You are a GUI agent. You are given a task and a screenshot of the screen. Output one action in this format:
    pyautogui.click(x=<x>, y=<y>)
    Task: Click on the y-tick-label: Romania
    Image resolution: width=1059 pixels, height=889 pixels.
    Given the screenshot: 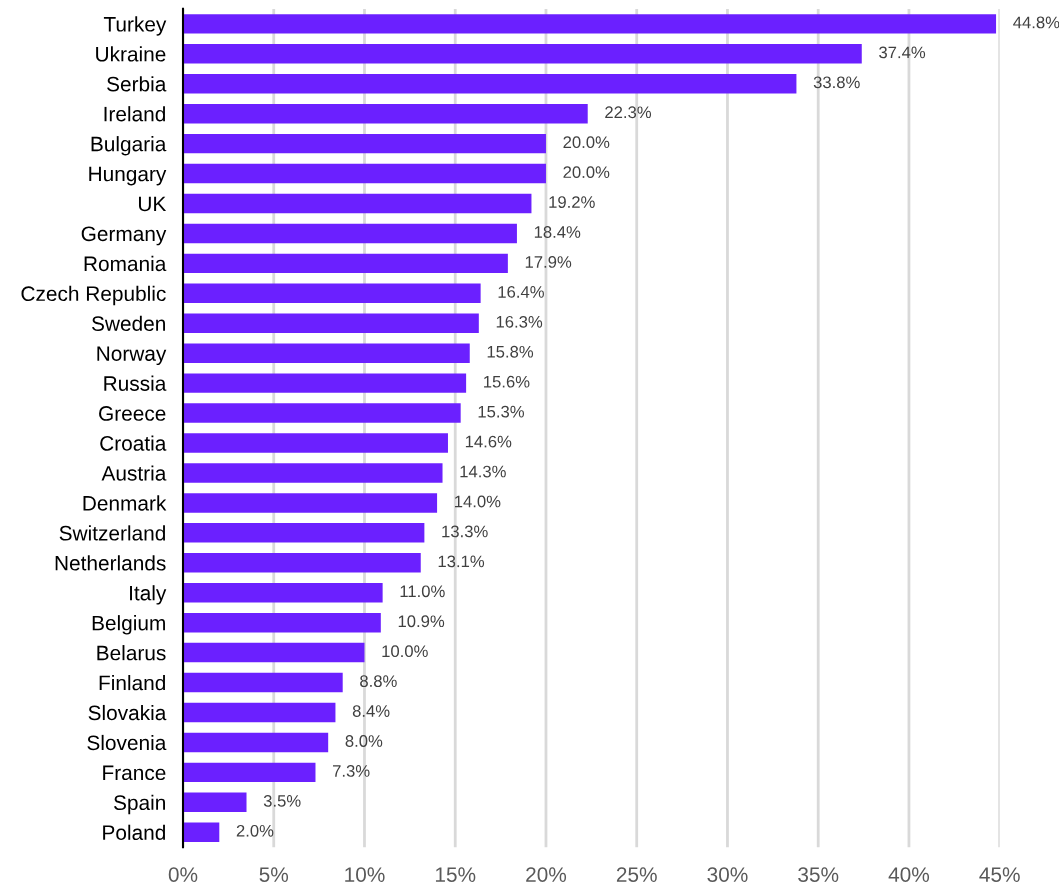 What is the action you would take?
    pyautogui.click(x=125, y=263)
    